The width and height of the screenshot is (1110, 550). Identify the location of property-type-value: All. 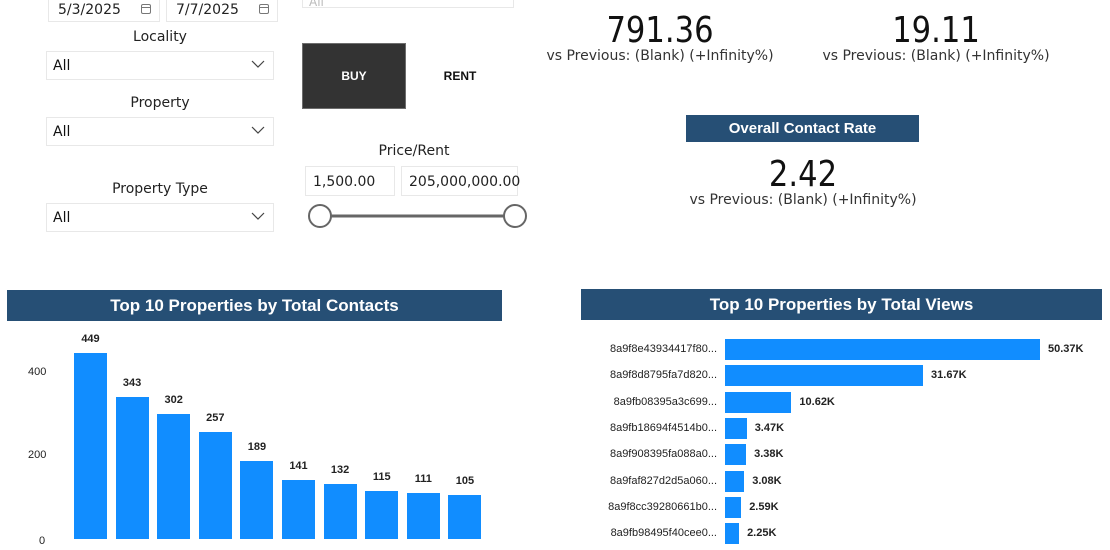
(62, 218).